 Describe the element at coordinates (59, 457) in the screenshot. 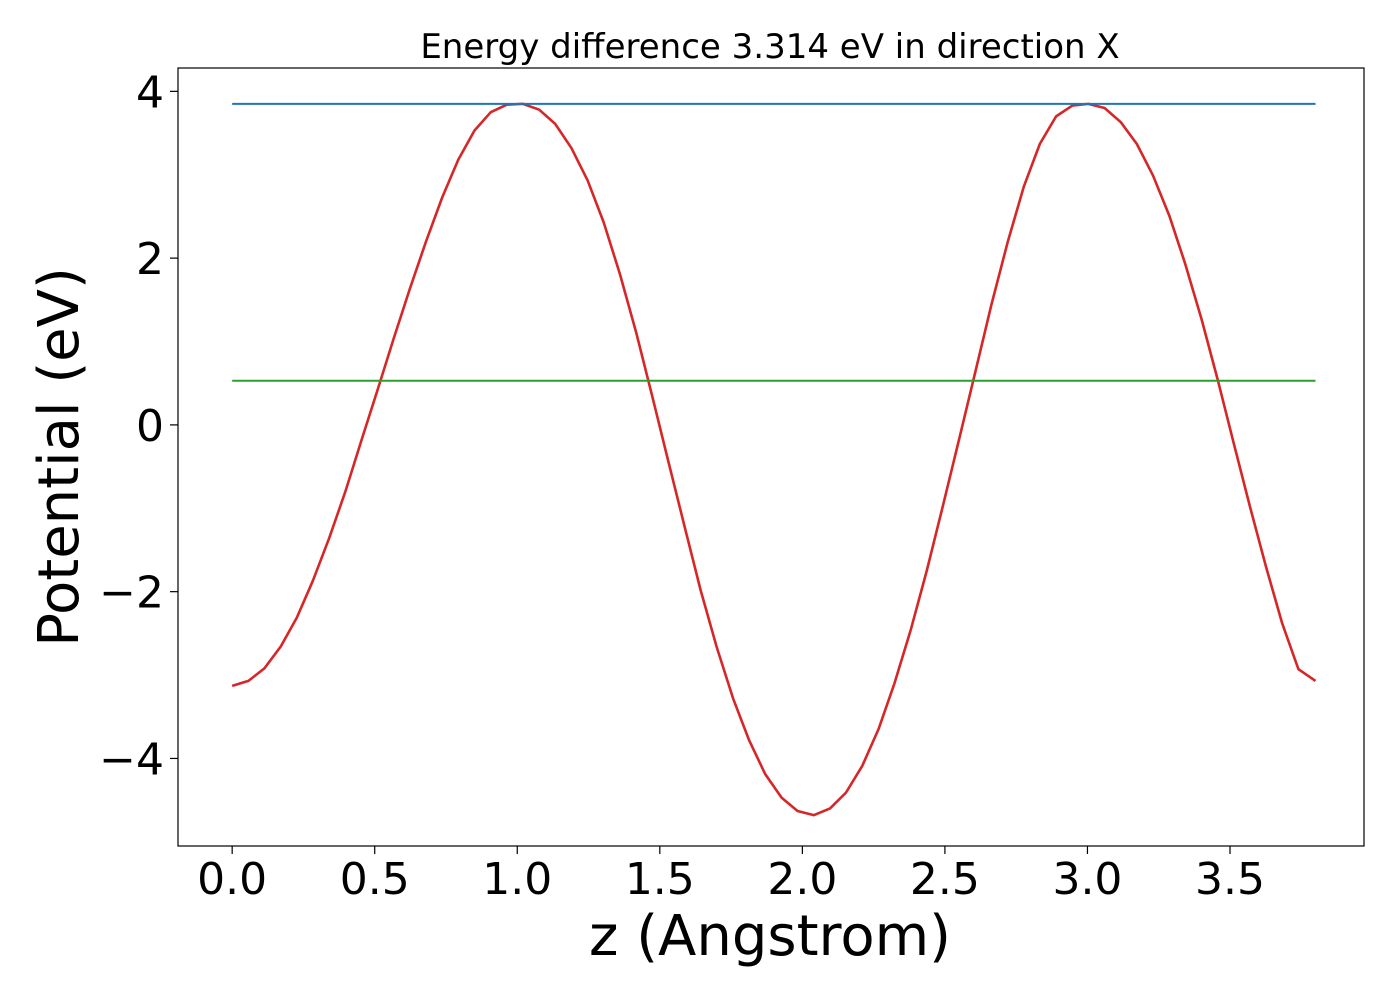

I see `y-axis-label: Potential (eV)` at that location.